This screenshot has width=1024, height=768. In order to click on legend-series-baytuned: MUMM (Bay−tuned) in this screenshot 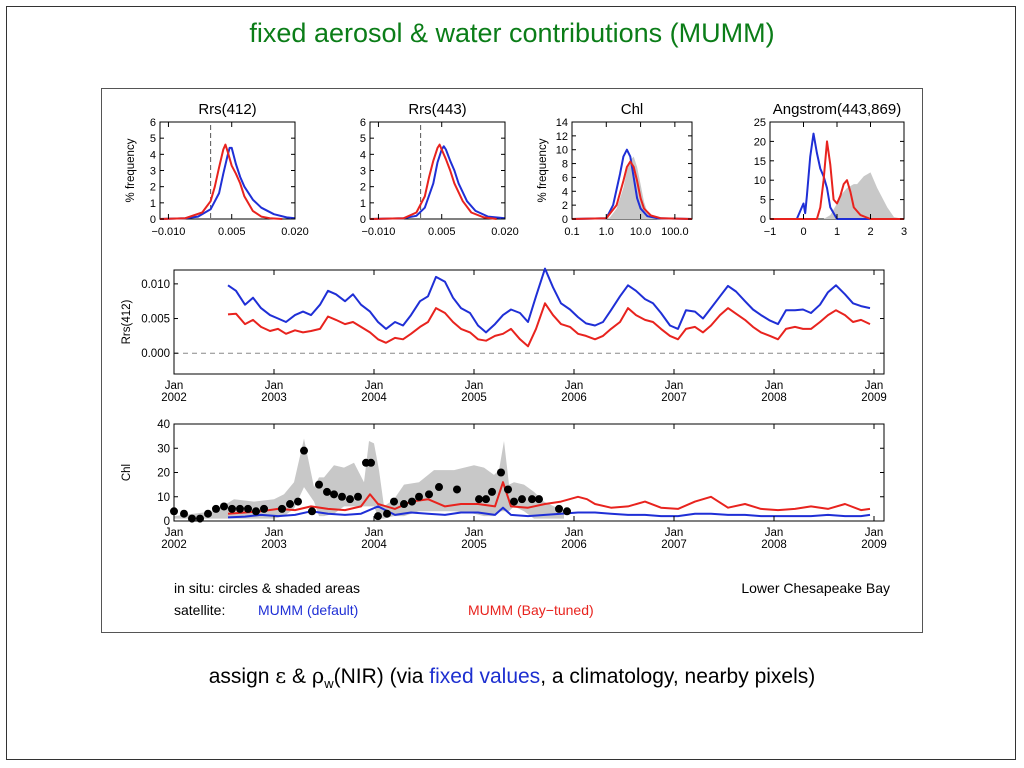, I will do `click(531, 610)`.